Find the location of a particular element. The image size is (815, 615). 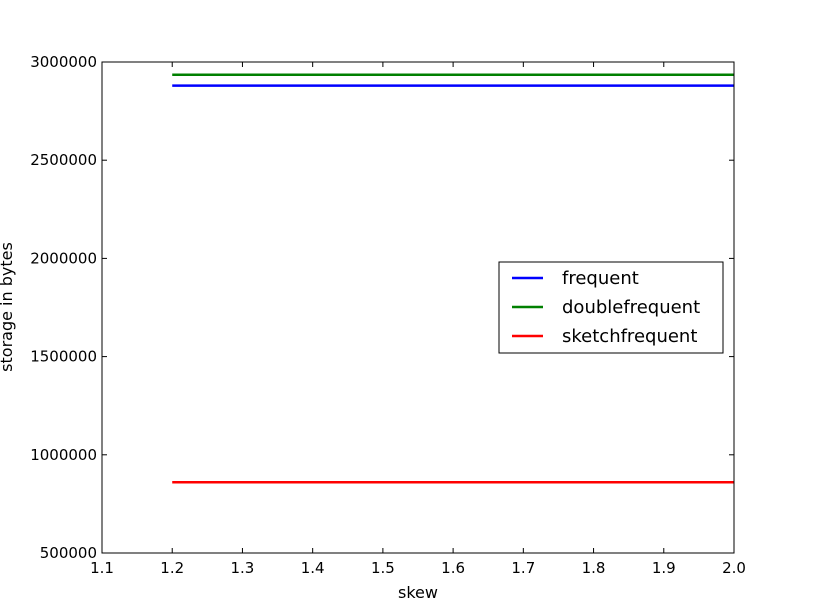

legend-label-doublefrequent: doublefrequent is located at coordinates (631, 307).